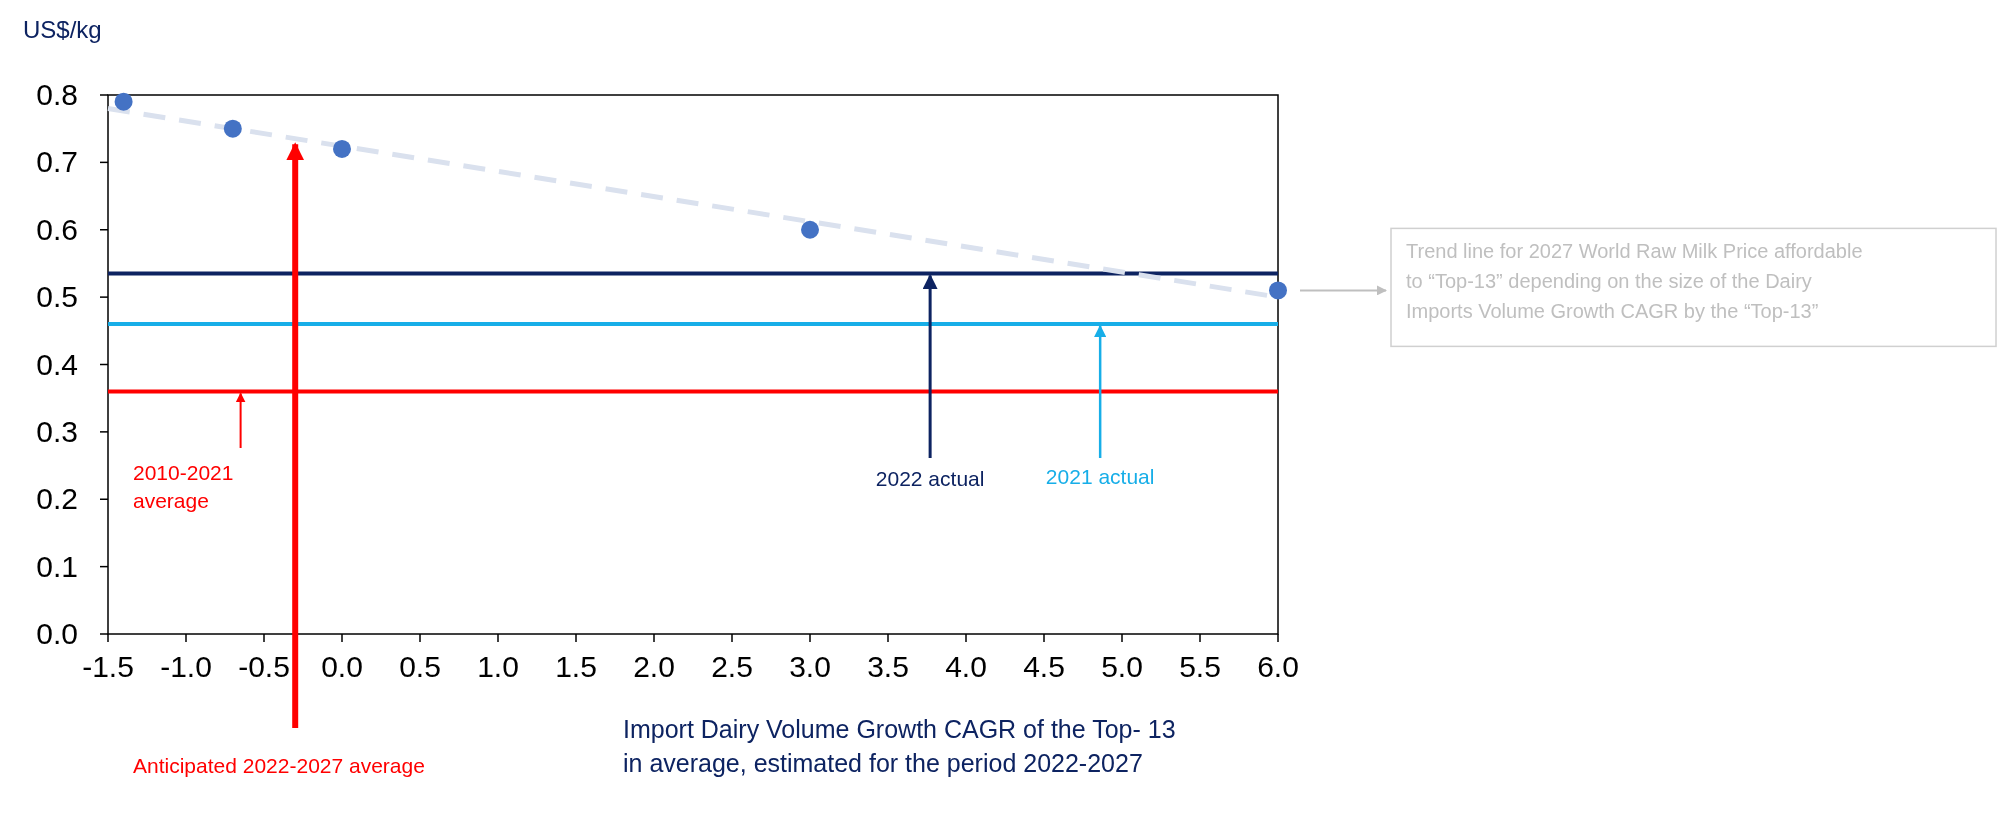 This screenshot has height=814, width=2008. Describe the element at coordinates (57, 94) in the screenshot. I see `y-tick-label: 0.8` at that location.